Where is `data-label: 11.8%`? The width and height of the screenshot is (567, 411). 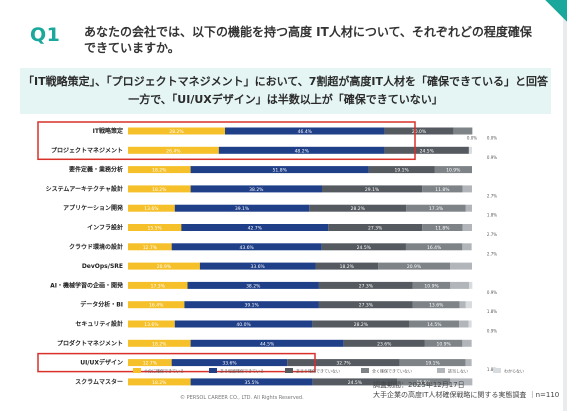 data-label: 11.8% is located at coordinates (442, 190).